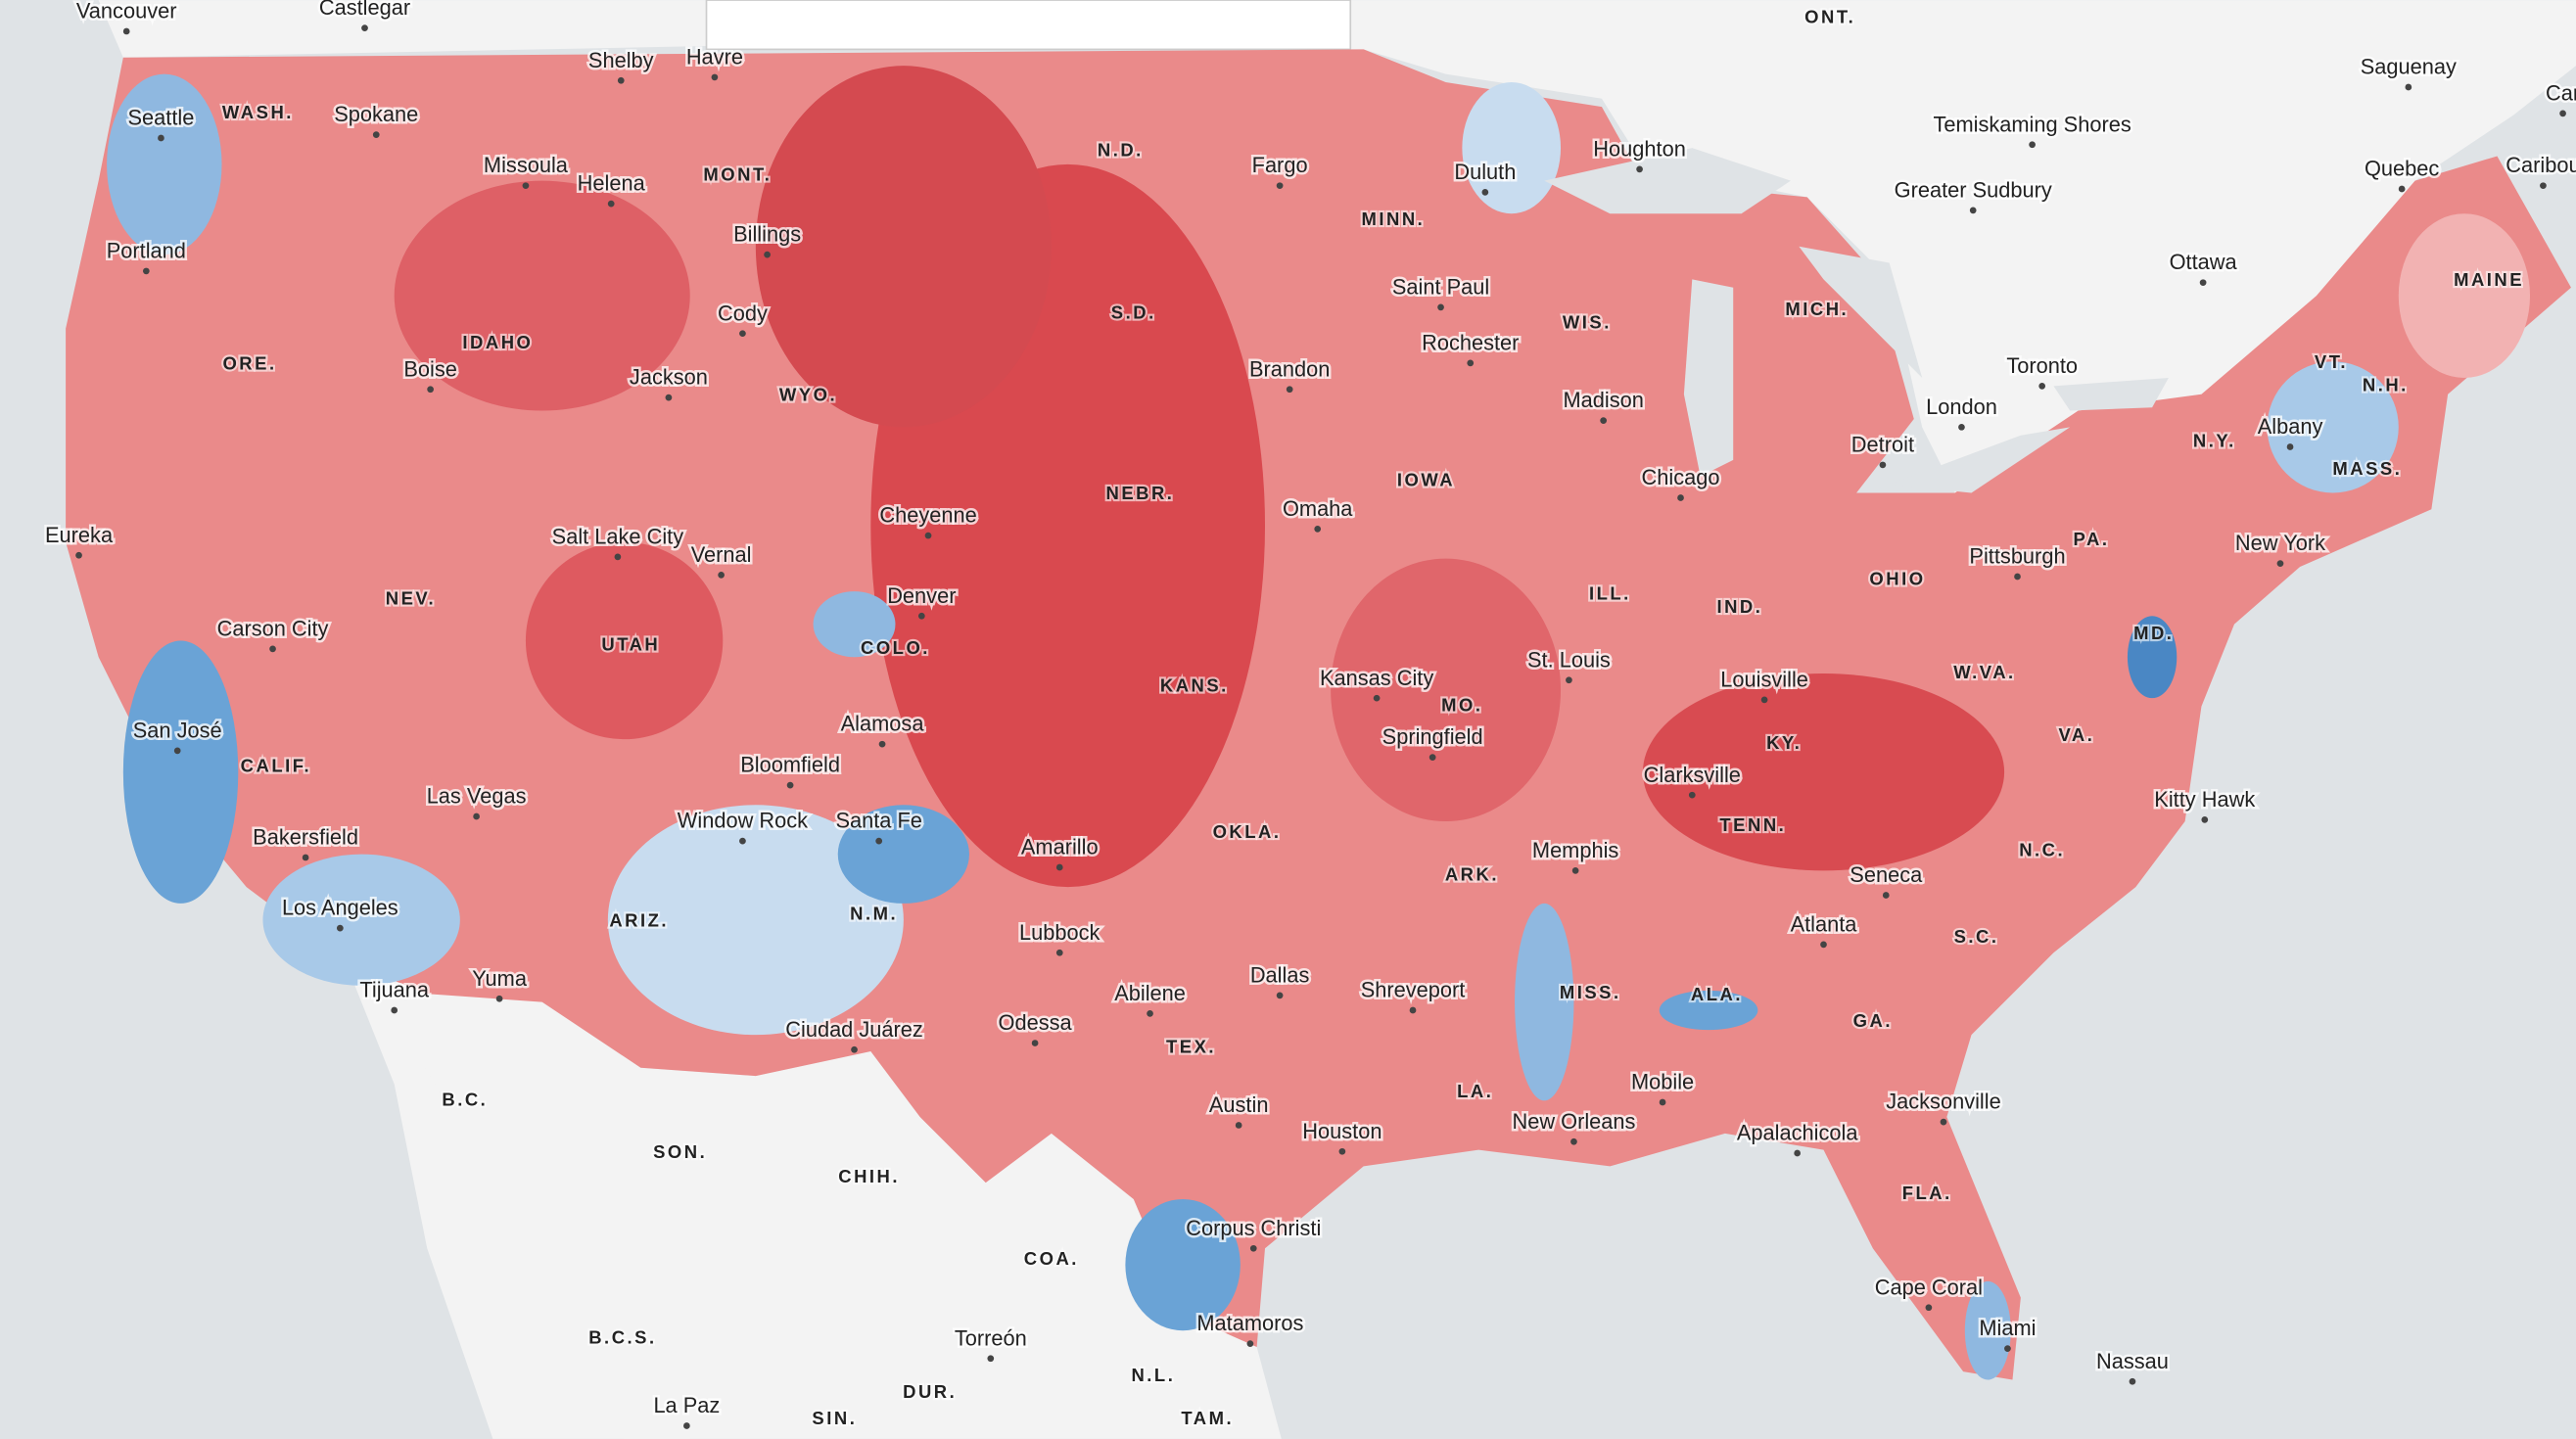  Describe the element at coordinates (1573, 1121) in the screenshot. I see `city-label: New Orleans` at that location.